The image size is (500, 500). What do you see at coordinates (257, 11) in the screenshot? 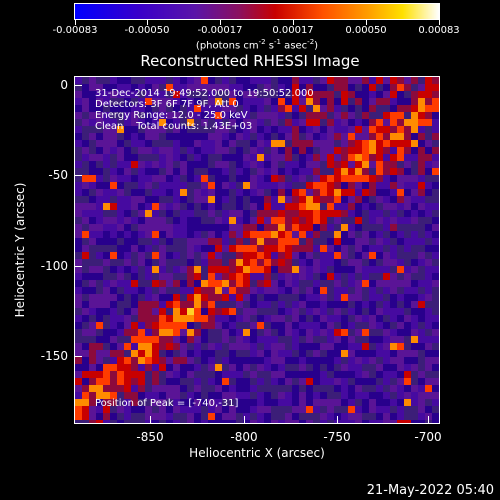
I see `colorbar` at bounding box center [257, 11].